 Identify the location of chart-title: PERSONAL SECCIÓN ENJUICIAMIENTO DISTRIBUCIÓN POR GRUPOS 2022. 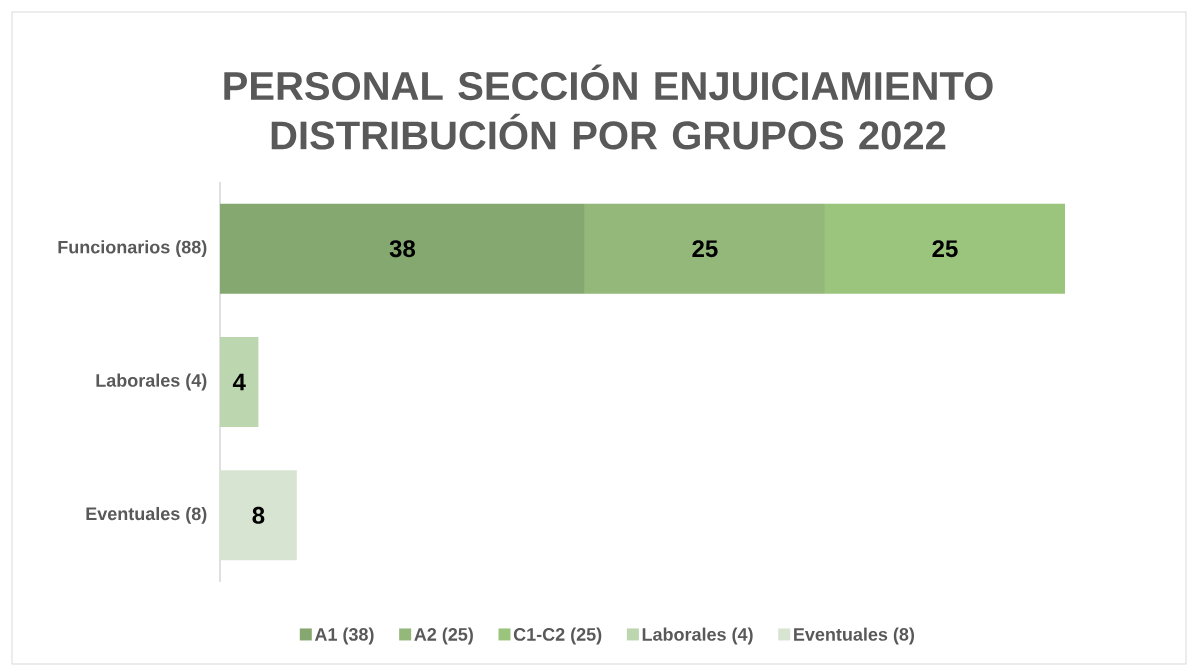
(608, 107).